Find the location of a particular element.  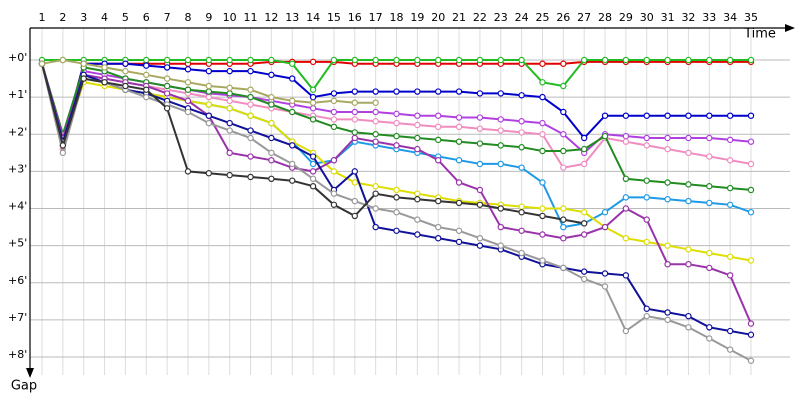

x-tick-label: 11 is located at coordinates (251, 17).